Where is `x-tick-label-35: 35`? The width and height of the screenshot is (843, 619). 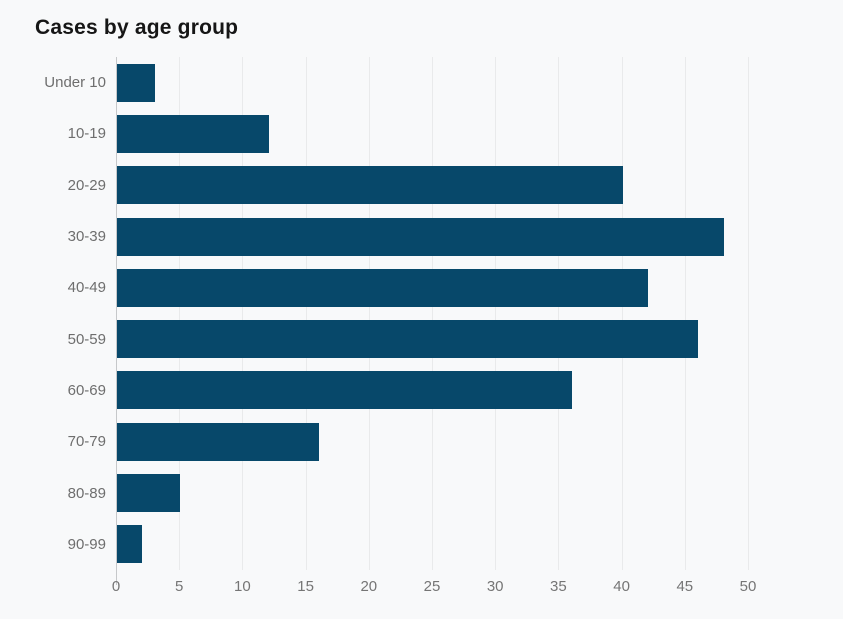 x-tick-label-35: 35 is located at coordinates (558, 586).